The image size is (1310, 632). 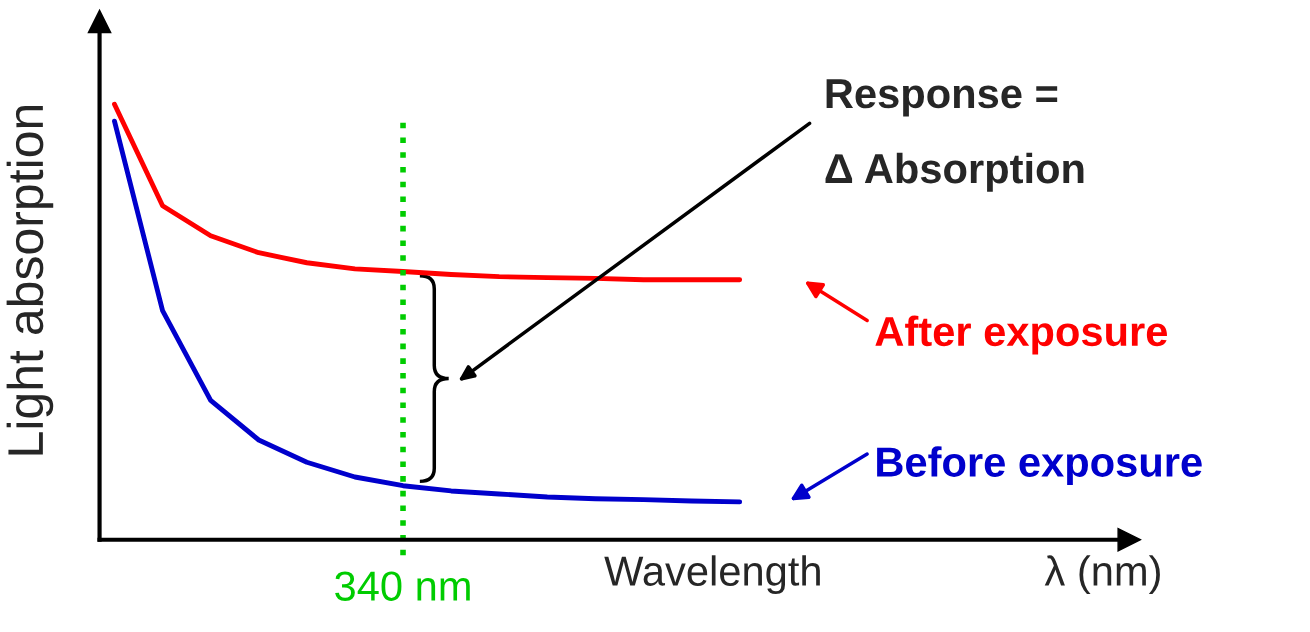 I want to click on text: Response = Δ Absorption, so click(x=954, y=135).